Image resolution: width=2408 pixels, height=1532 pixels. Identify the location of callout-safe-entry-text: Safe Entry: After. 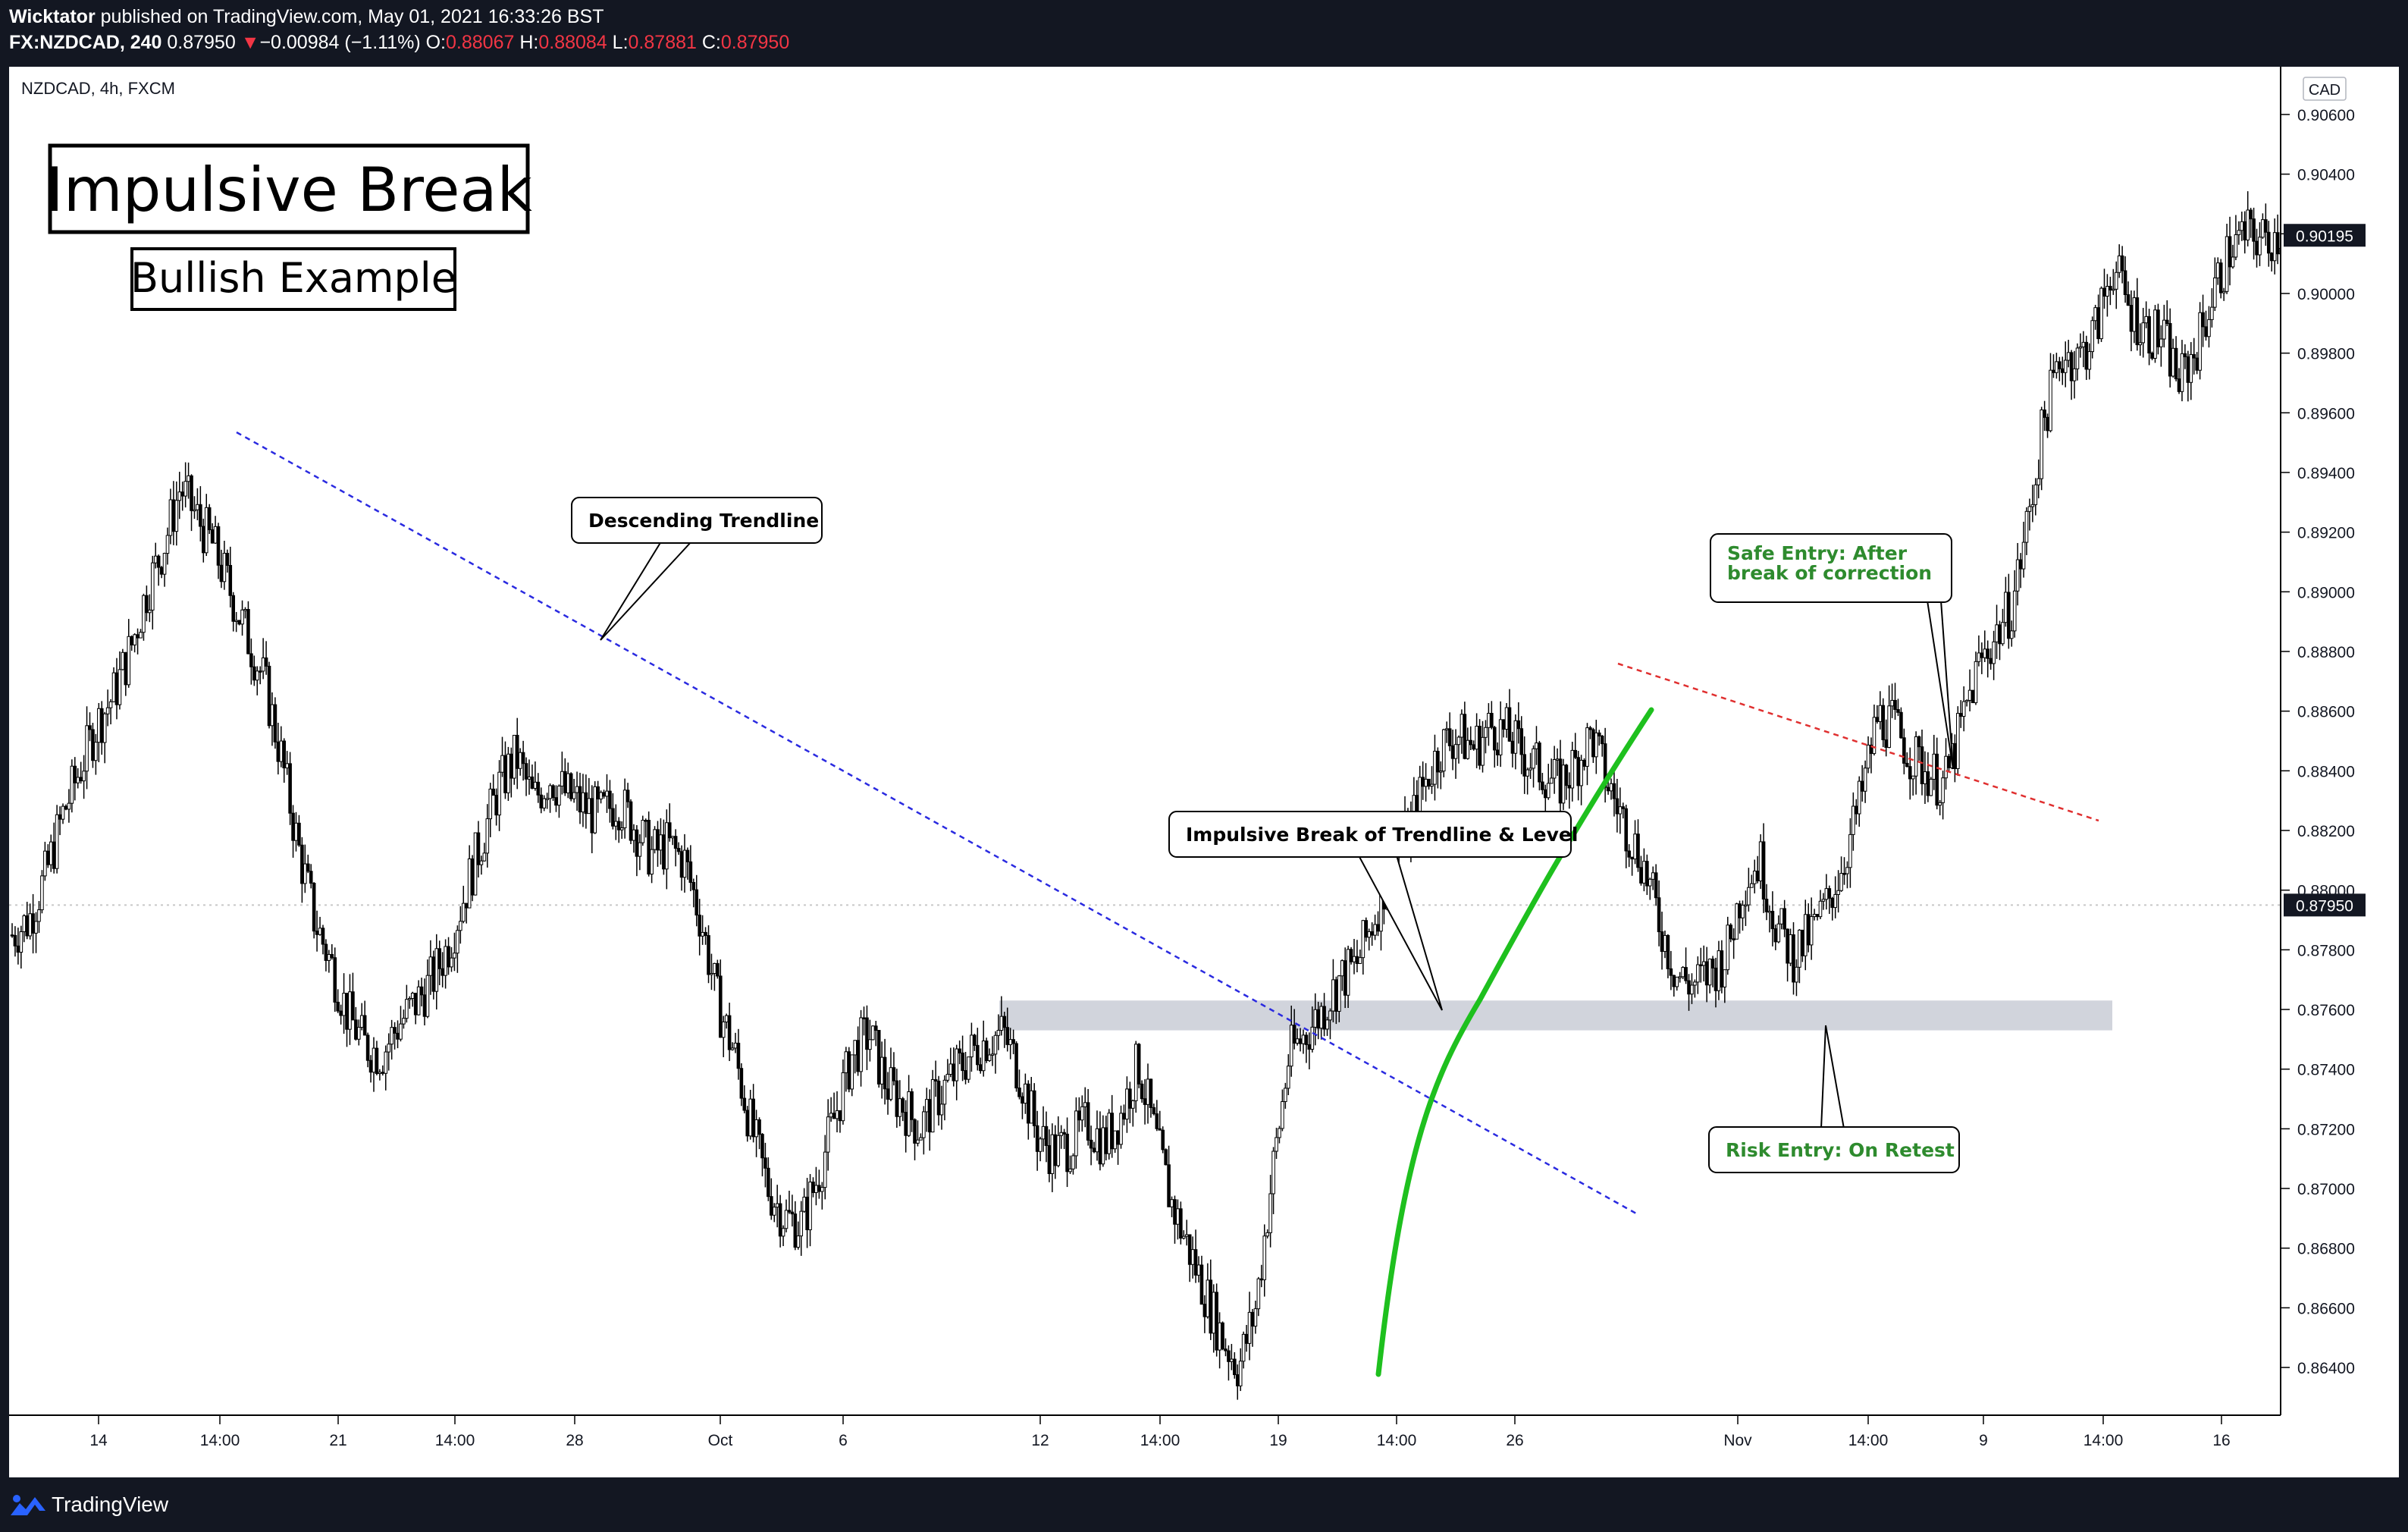
(1817, 553).